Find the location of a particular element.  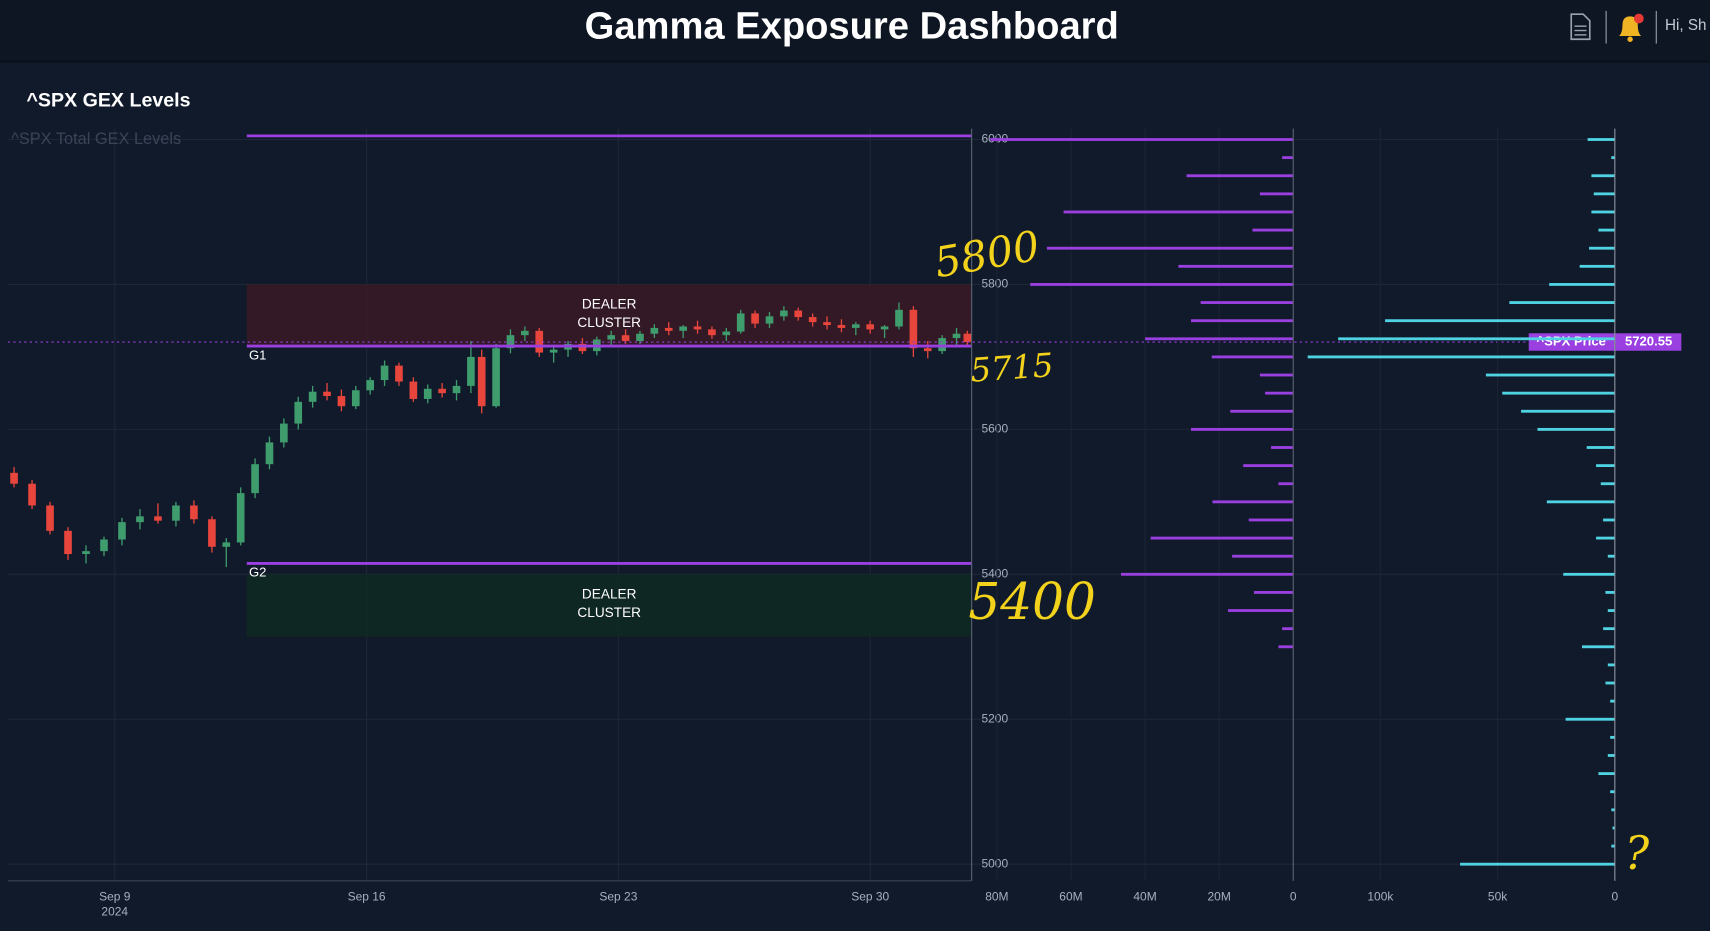

gamma-level-label: G2 is located at coordinates (257, 572).